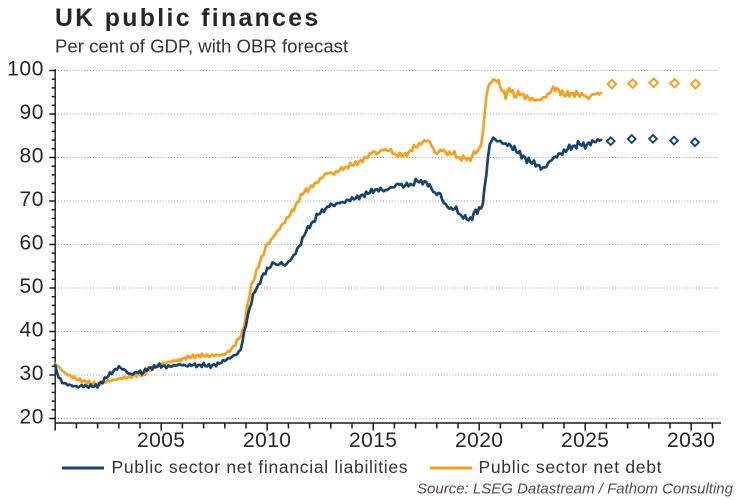  Describe the element at coordinates (31, 329) in the screenshot. I see `svg-text: 40` at that location.